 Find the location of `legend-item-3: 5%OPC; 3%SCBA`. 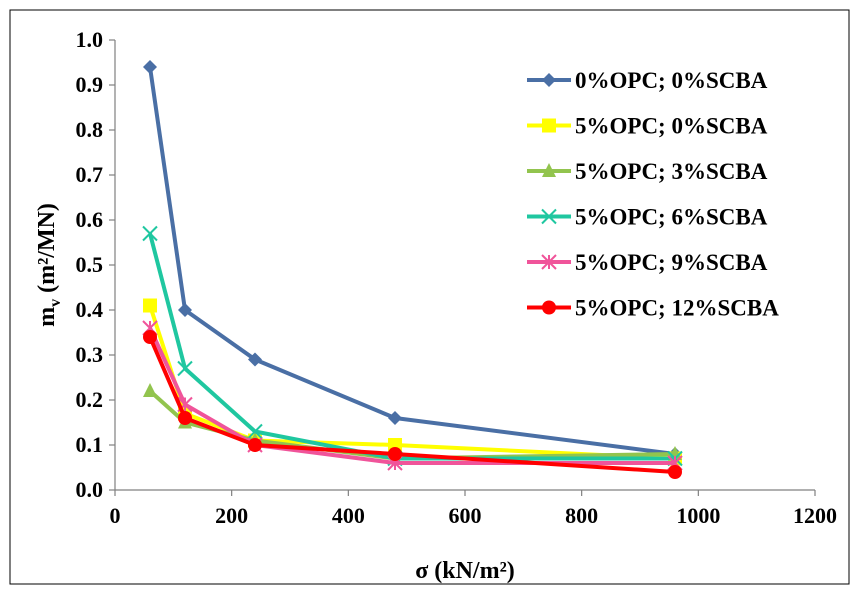

legend-item-3: 5%OPC; 3%SCBA is located at coordinates (647, 171).